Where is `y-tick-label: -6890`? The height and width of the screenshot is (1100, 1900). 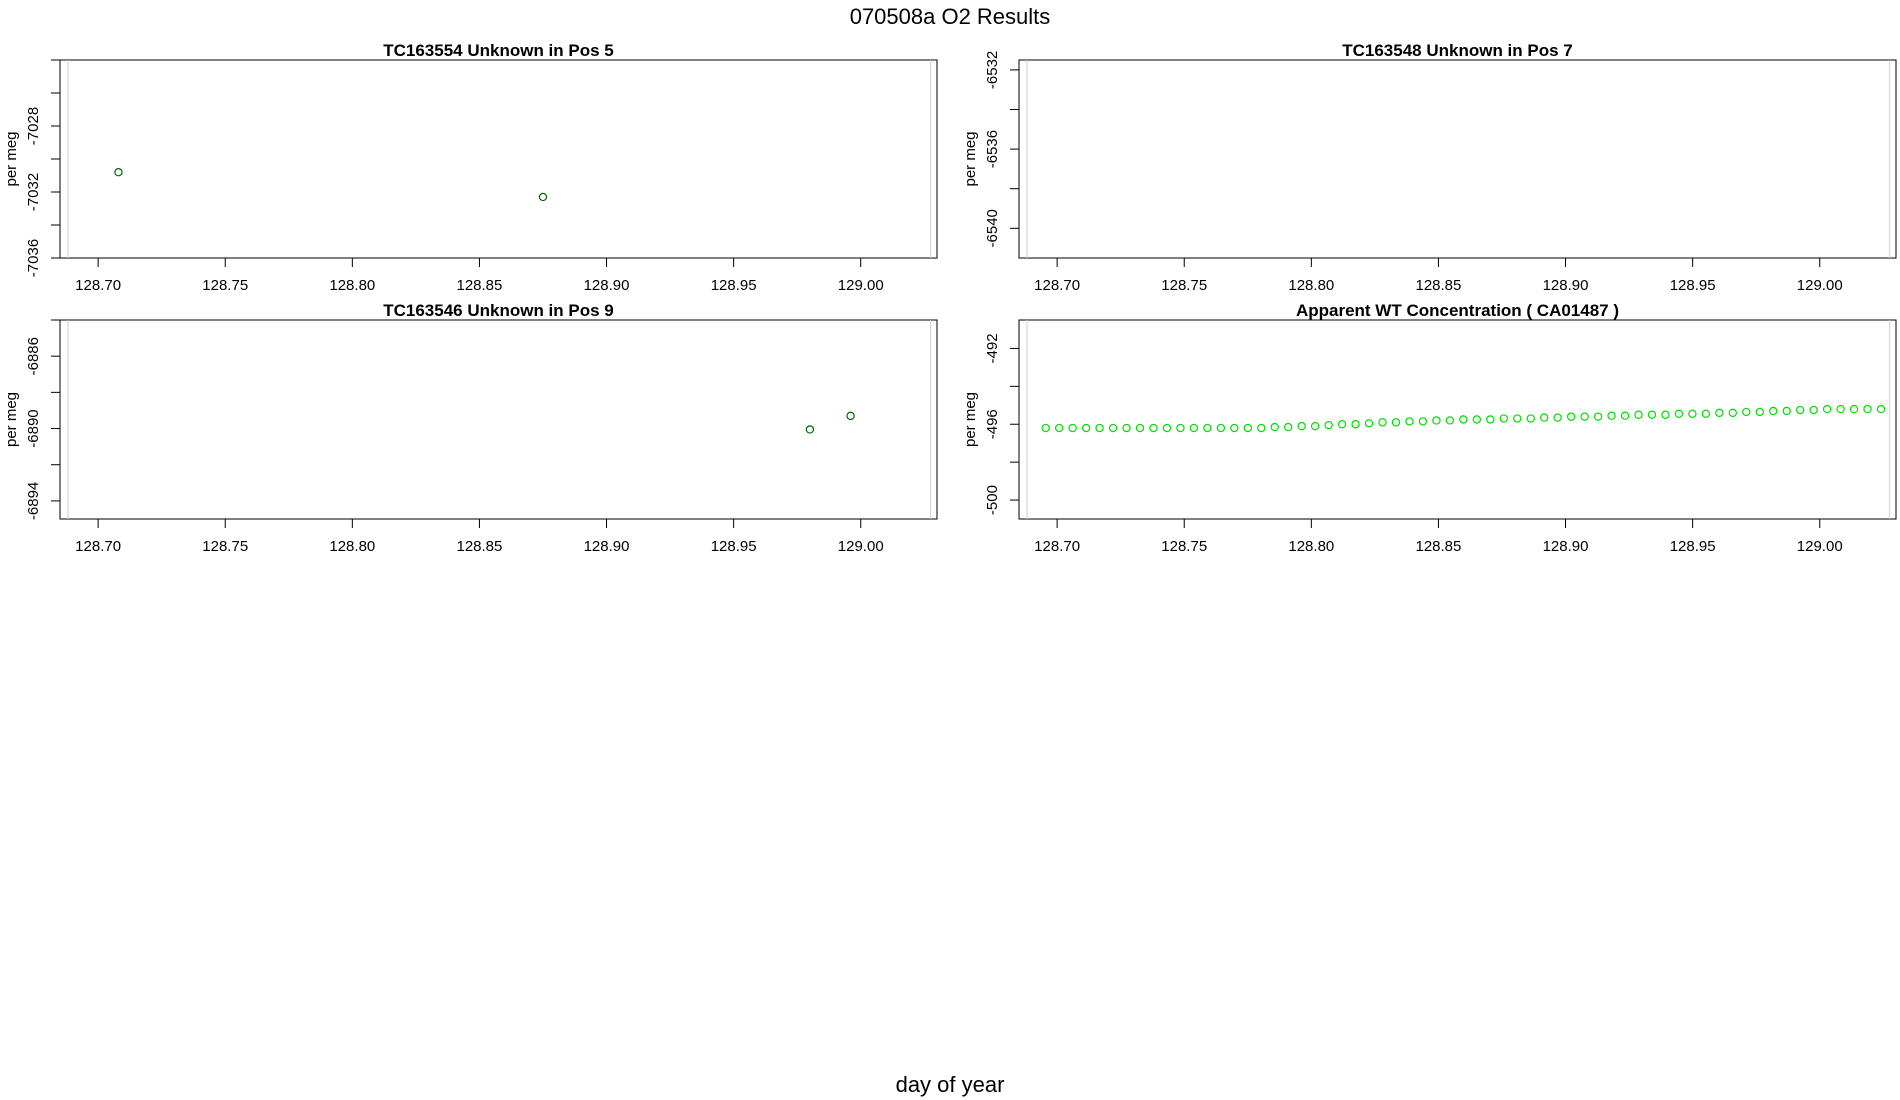 y-tick-label: -6890 is located at coordinates (33, 428).